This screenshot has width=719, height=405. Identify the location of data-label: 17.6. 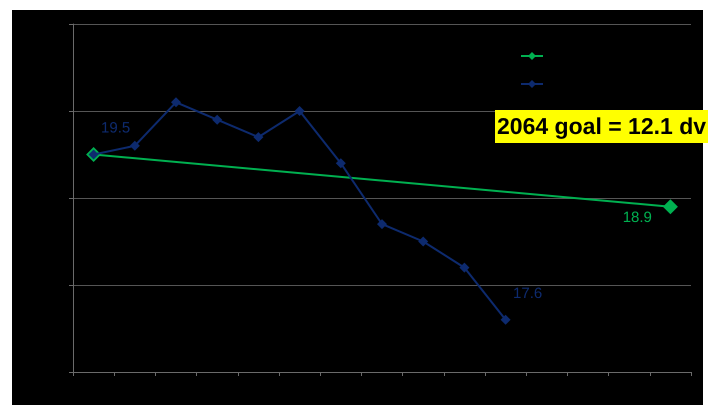
(527, 293).